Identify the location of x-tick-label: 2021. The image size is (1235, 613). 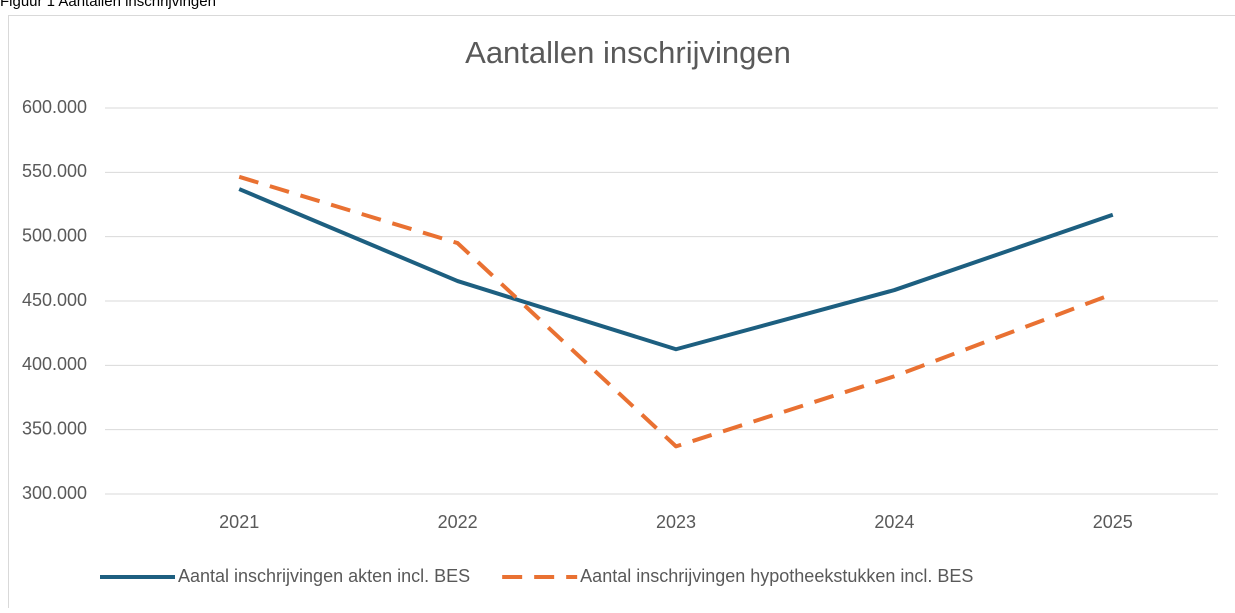
(239, 522).